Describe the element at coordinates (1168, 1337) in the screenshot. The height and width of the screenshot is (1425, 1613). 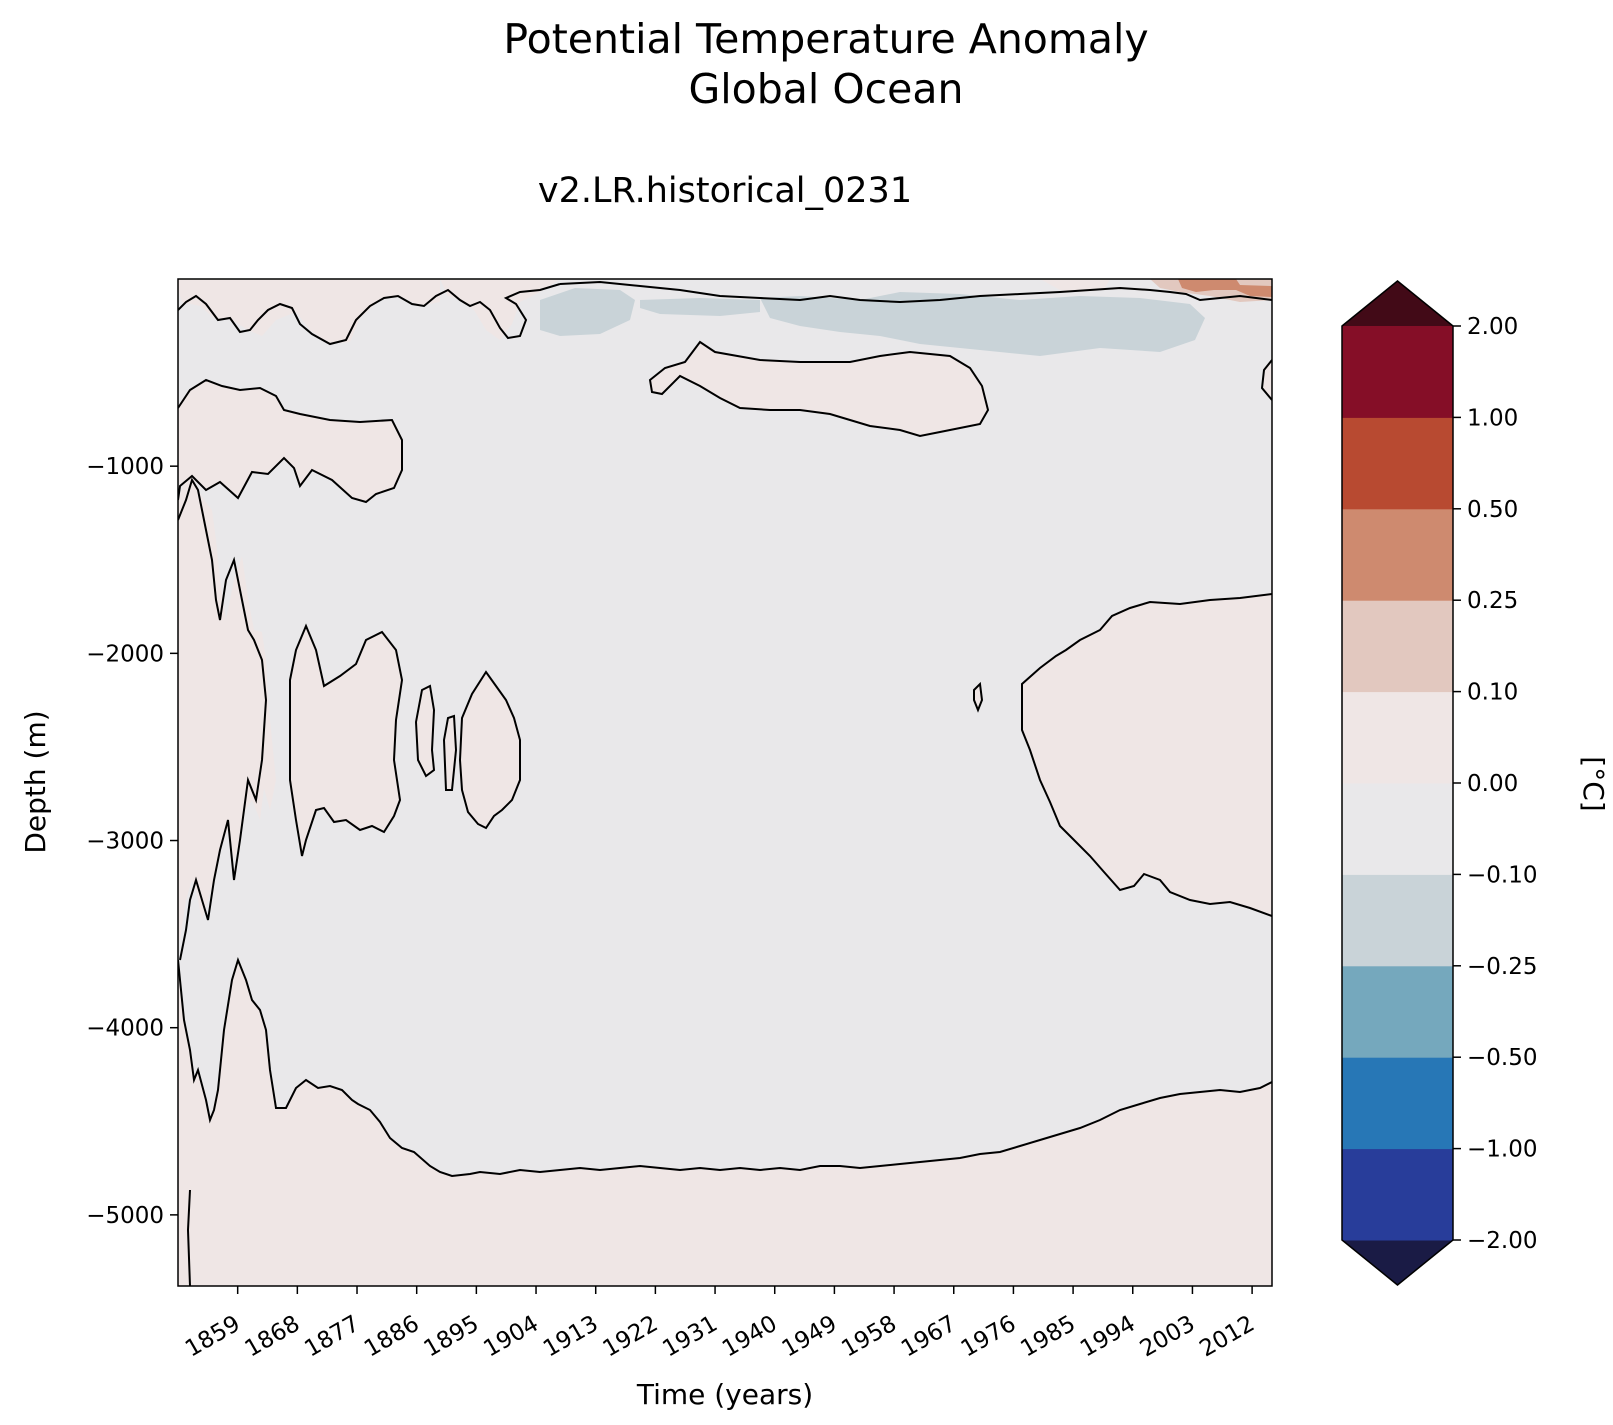
I see `x-tick-label: 2003` at that location.